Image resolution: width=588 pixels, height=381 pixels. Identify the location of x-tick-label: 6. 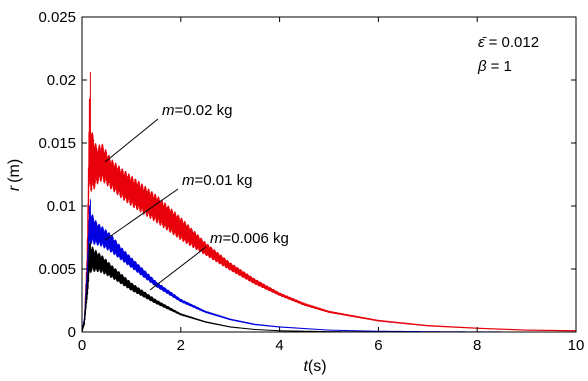
(378, 345).